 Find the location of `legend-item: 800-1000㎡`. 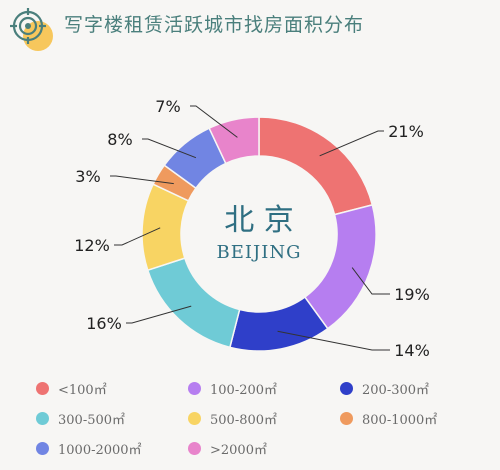

legend-item: 800-1000㎡ is located at coordinates (408, 418).